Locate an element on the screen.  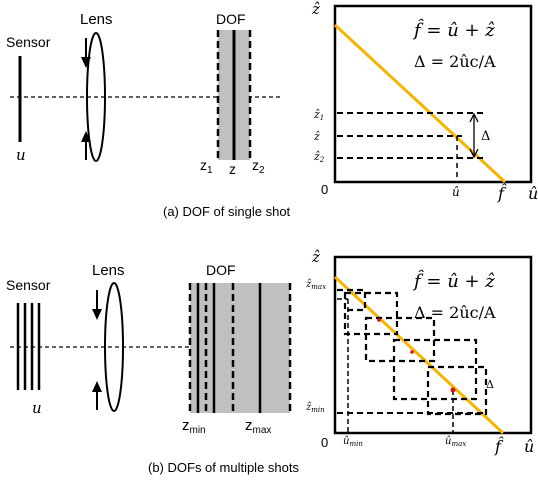
top-dof-label: DOF is located at coordinates (231, 19).